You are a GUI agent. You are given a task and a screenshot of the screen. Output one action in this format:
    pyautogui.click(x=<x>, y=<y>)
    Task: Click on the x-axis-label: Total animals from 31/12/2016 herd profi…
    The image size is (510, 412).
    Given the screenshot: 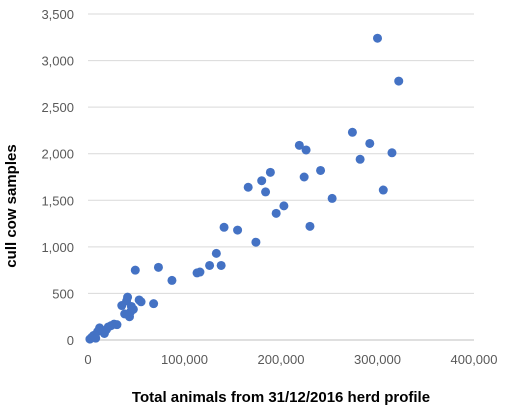 What is the action you would take?
    pyautogui.click(x=281, y=397)
    